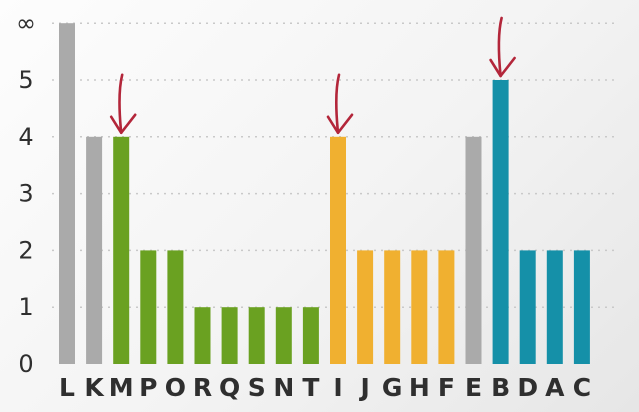 The height and width of the screenshot is (412, 639). Describe the element at coordinates (283, 335) in the screenshot. I see `bar-N` at that location.